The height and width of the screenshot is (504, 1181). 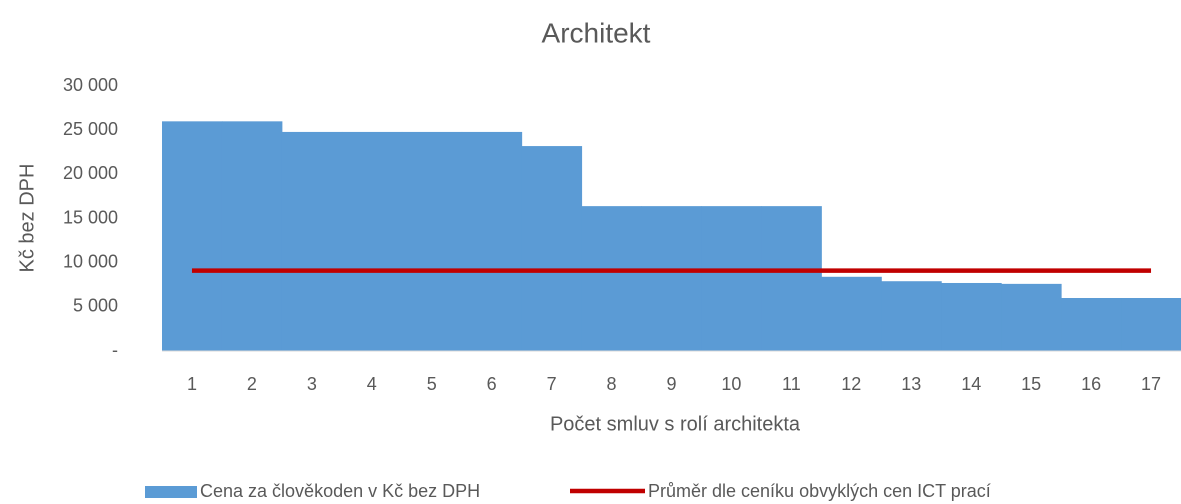 What do you see at coordinates (372, 384) in the screenshot?
I see `x-tick-label: 4` at bounding box center [372, 384].